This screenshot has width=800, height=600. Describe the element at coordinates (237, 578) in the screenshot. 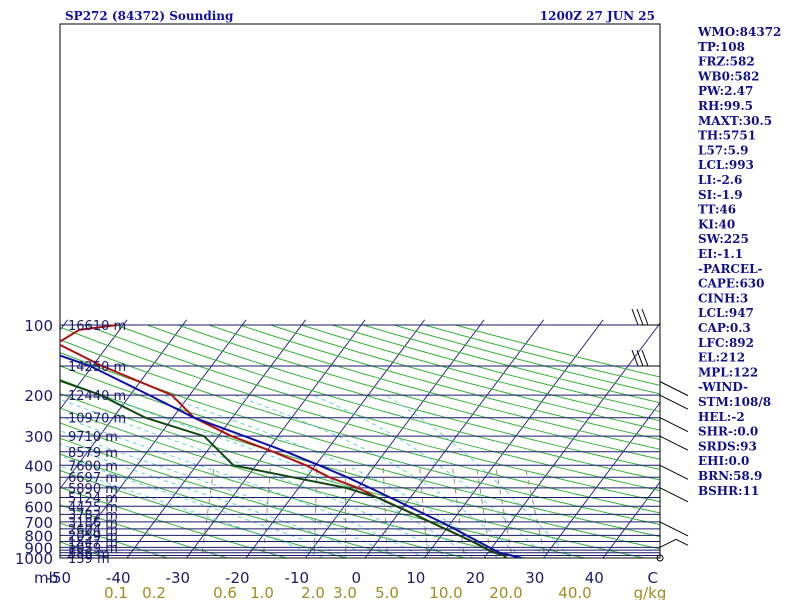

I see `temp-tick-label: -20` at that location.